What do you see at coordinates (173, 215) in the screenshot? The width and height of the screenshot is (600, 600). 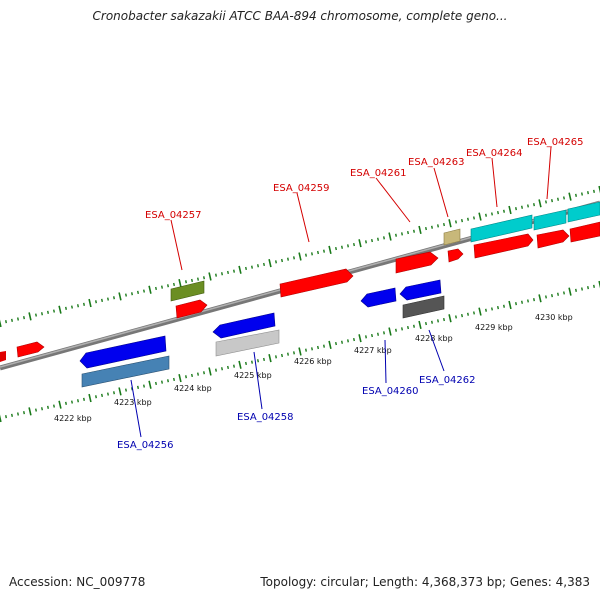 I see `gene-label-esa-04257: ESA_04257` at bounding box center [173, 215].